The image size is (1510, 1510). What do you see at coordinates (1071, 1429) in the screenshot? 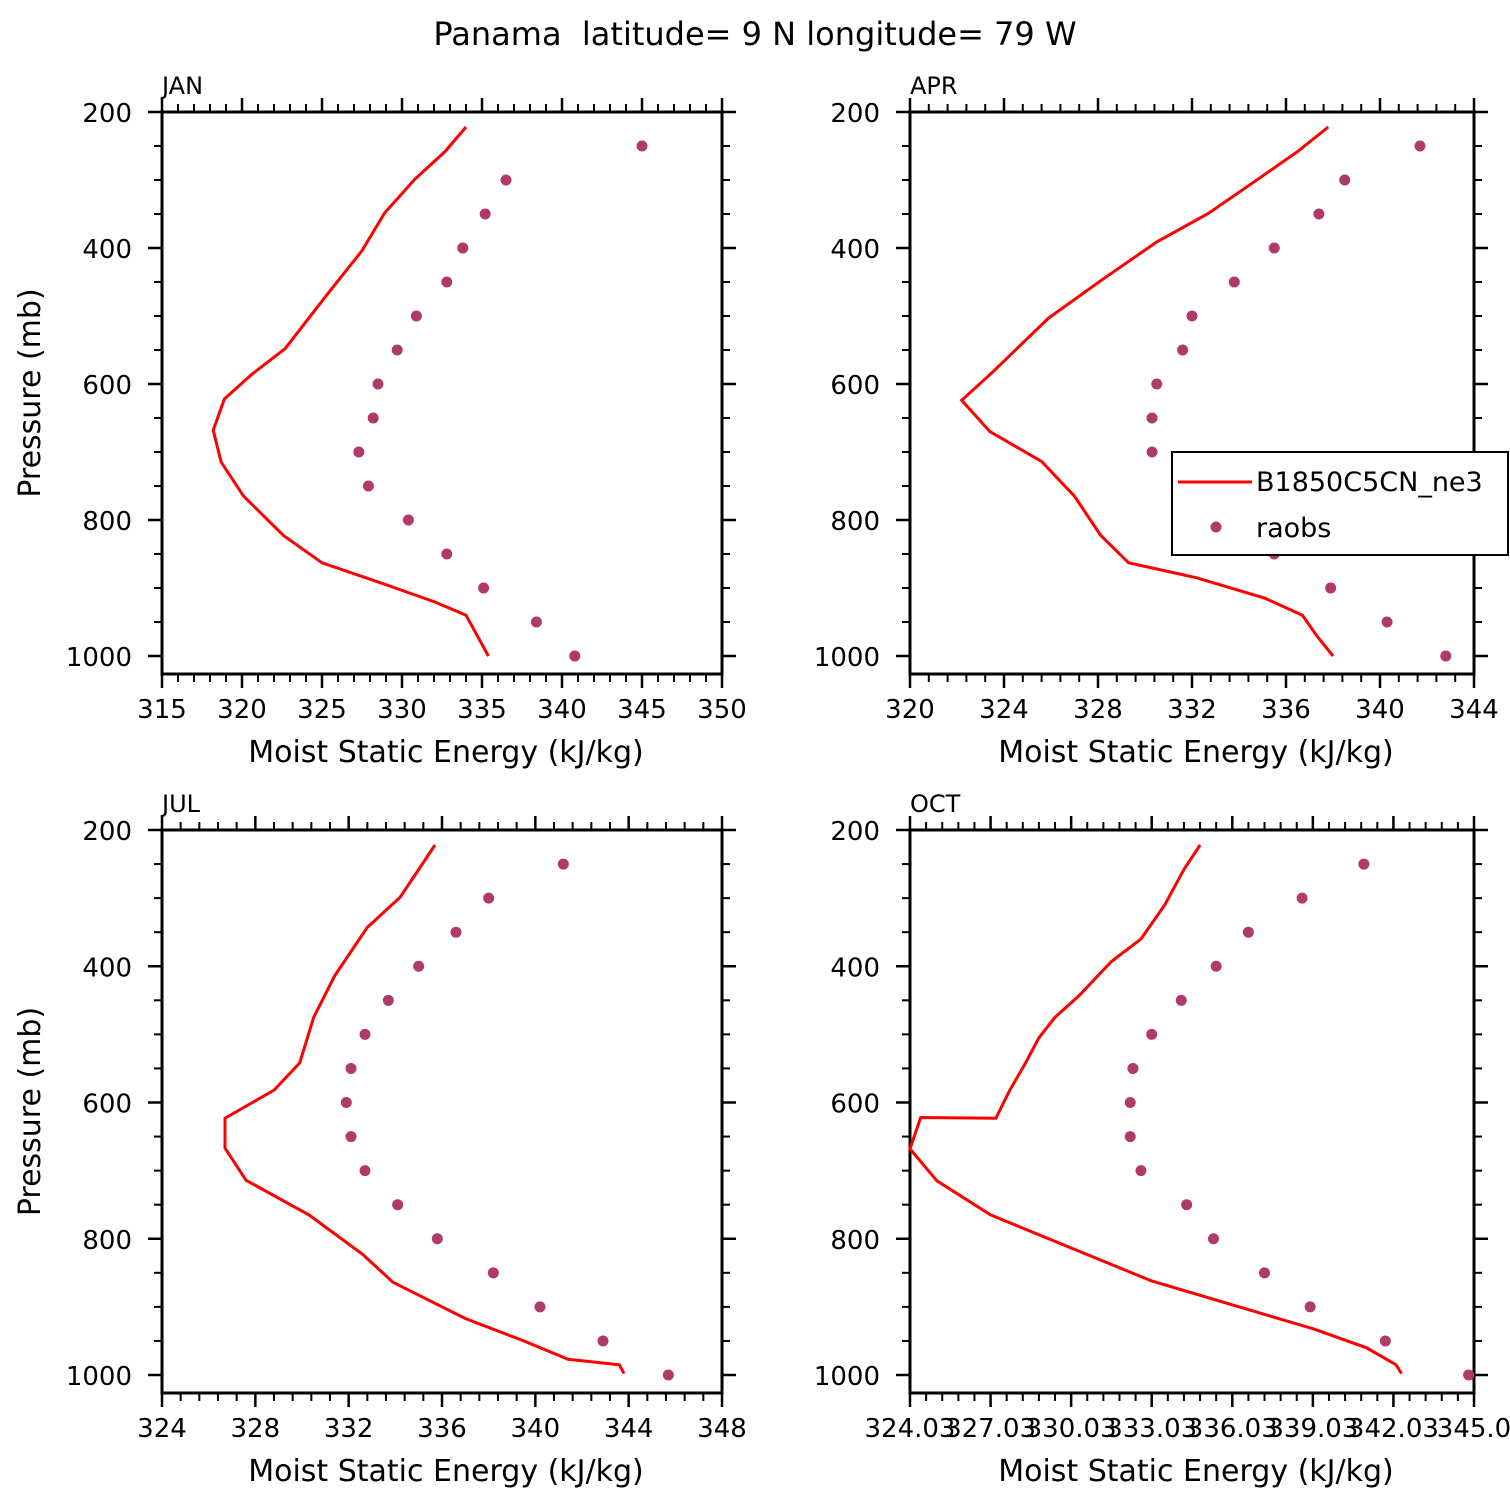
I see `x-tick-label: 330.03` at bounding box center [1071, 1429].